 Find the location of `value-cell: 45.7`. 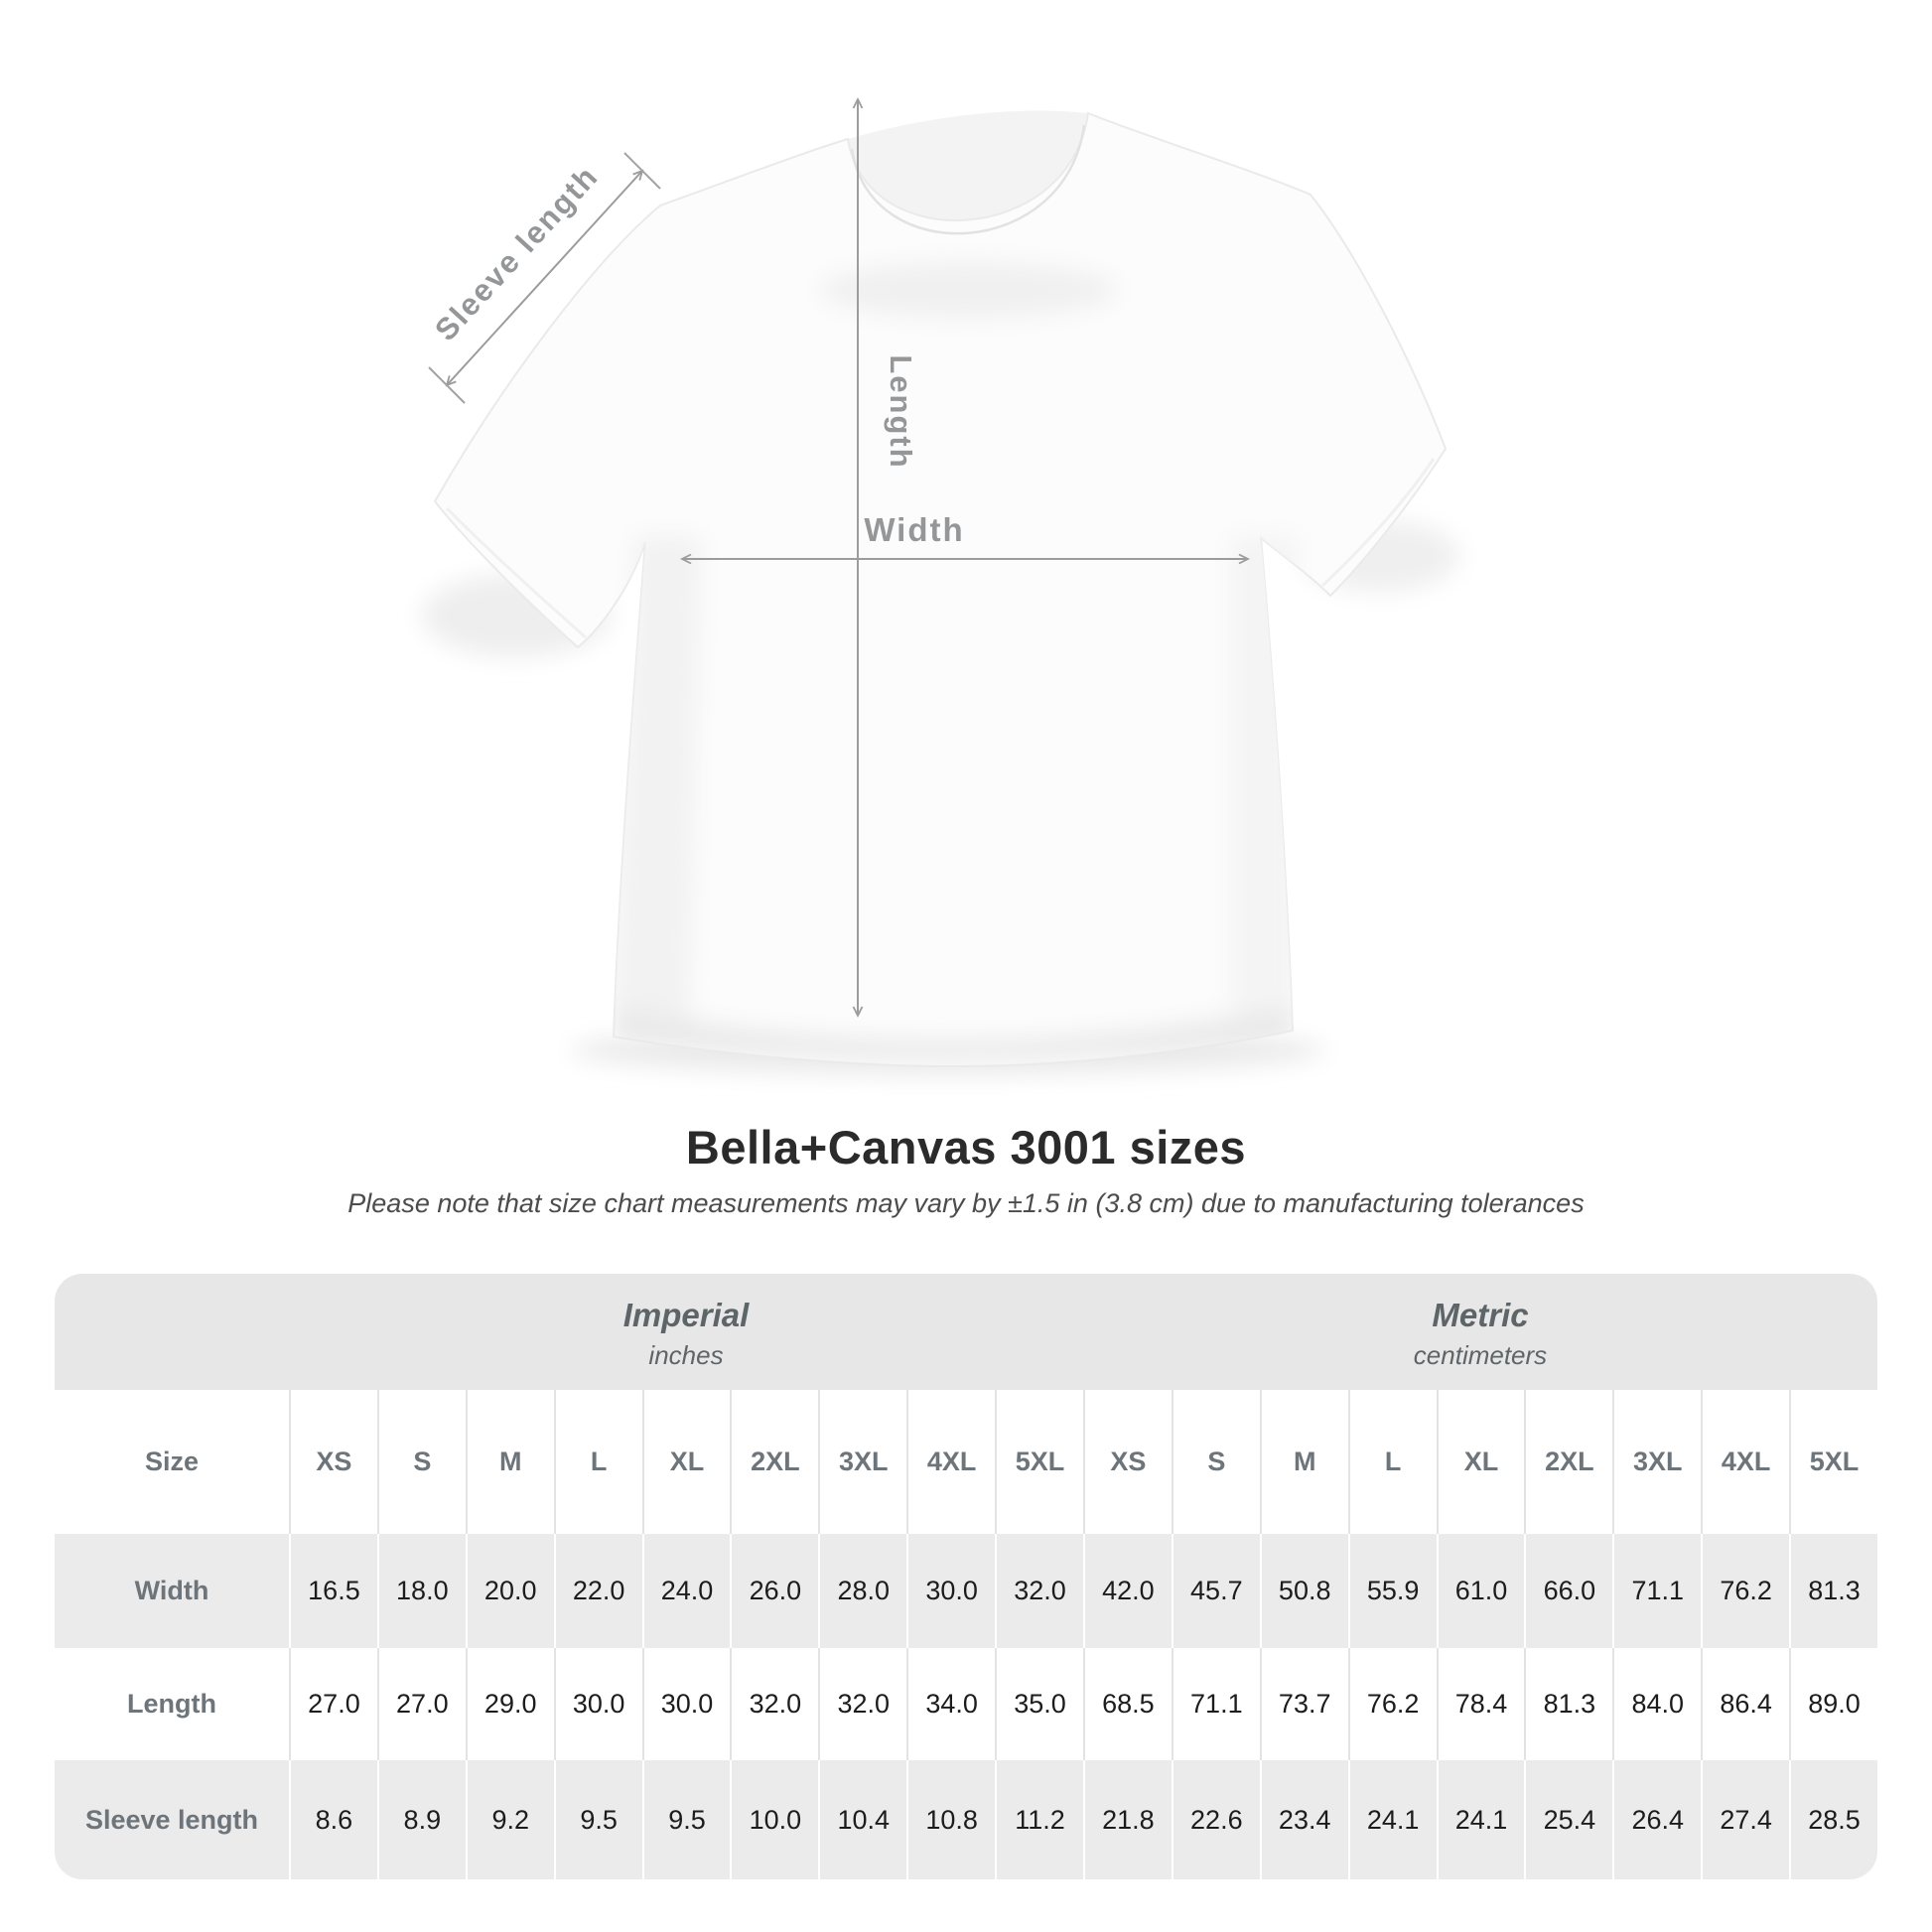

value-cell: 45.7 is located at coordinates (1215, 1591).